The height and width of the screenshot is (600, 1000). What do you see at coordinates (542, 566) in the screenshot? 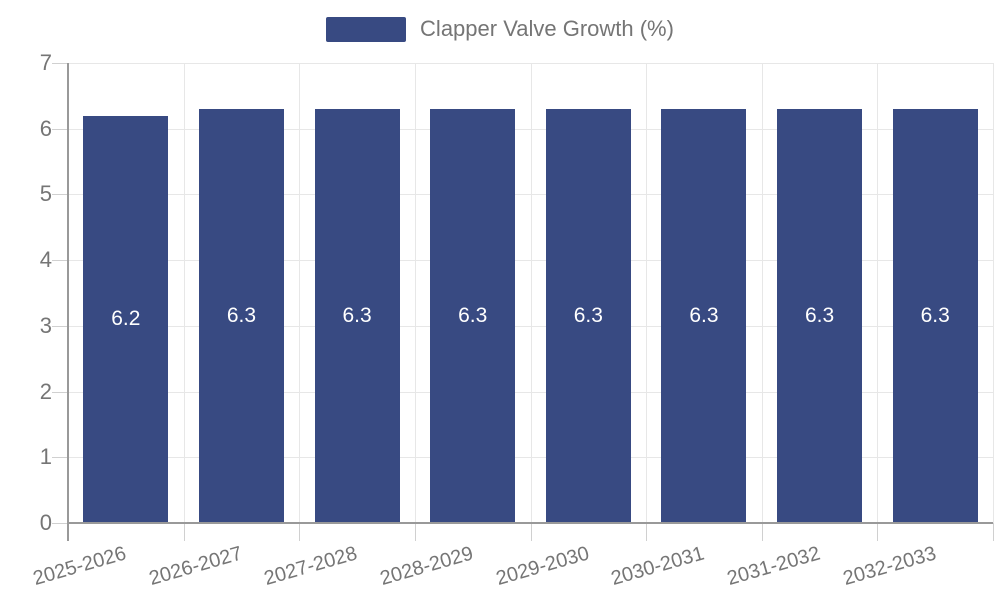
I see `x-axis-category-label: 2029-2030` at bounding box center [542, 566].